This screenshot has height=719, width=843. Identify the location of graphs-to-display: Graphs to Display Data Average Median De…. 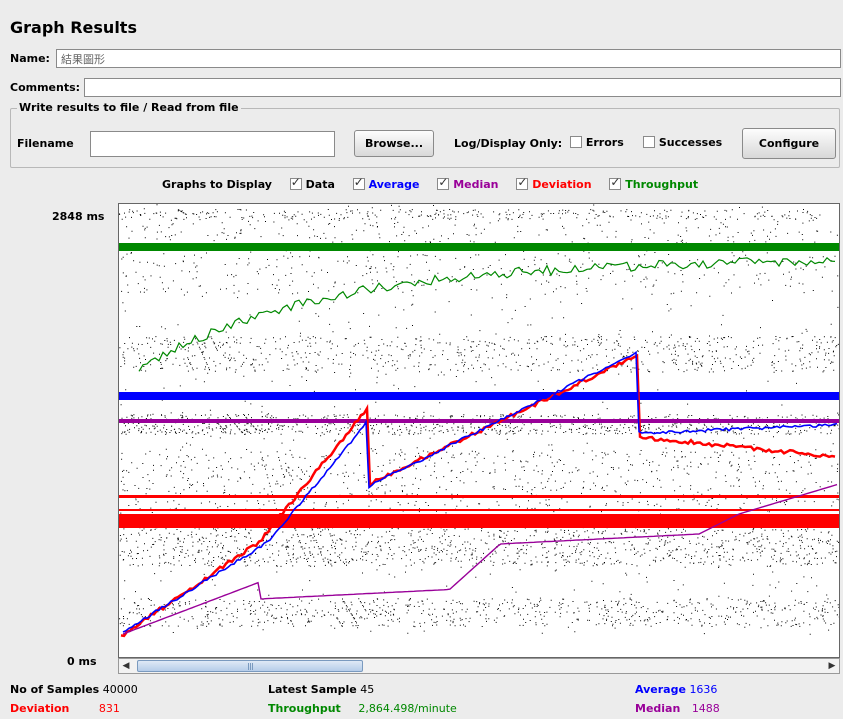
(430, 183).